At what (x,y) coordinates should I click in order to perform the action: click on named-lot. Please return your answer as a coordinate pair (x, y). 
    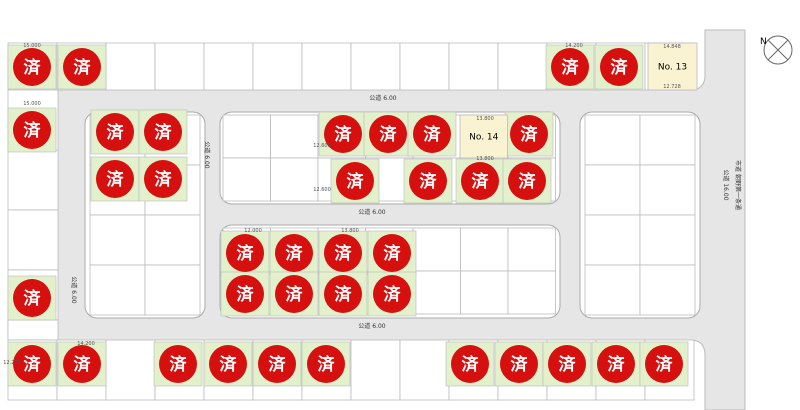
    Looking at the image, I should click on (483, 136).